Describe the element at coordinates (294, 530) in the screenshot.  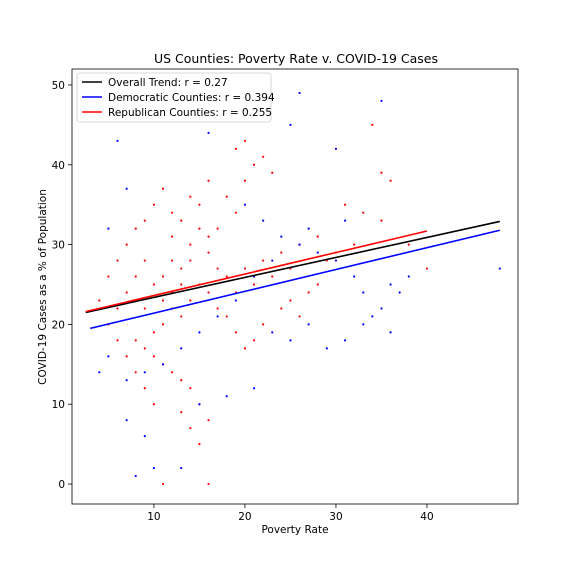
I see `x-axis-label: Poverty Rate` at that location.